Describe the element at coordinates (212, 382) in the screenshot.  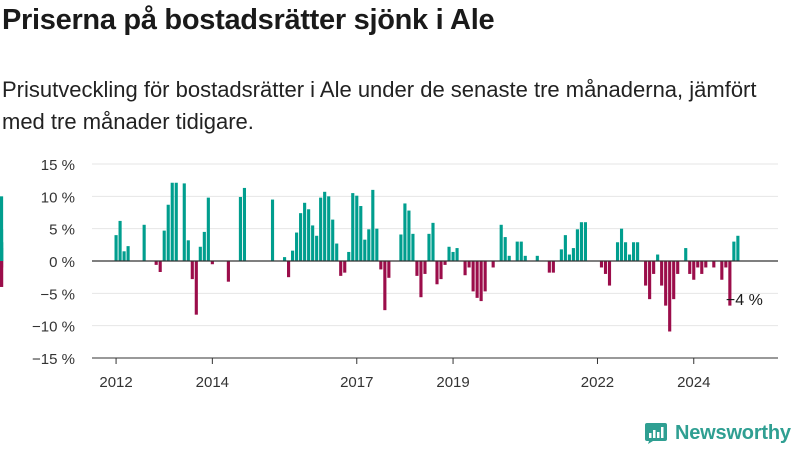
I see `x-tick-label: 2014` at that location.